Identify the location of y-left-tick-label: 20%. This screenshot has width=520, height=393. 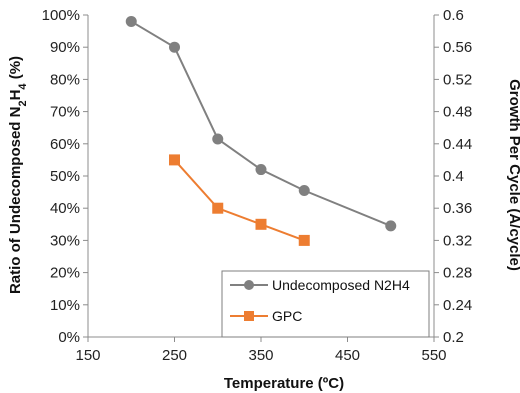
(65, 273).